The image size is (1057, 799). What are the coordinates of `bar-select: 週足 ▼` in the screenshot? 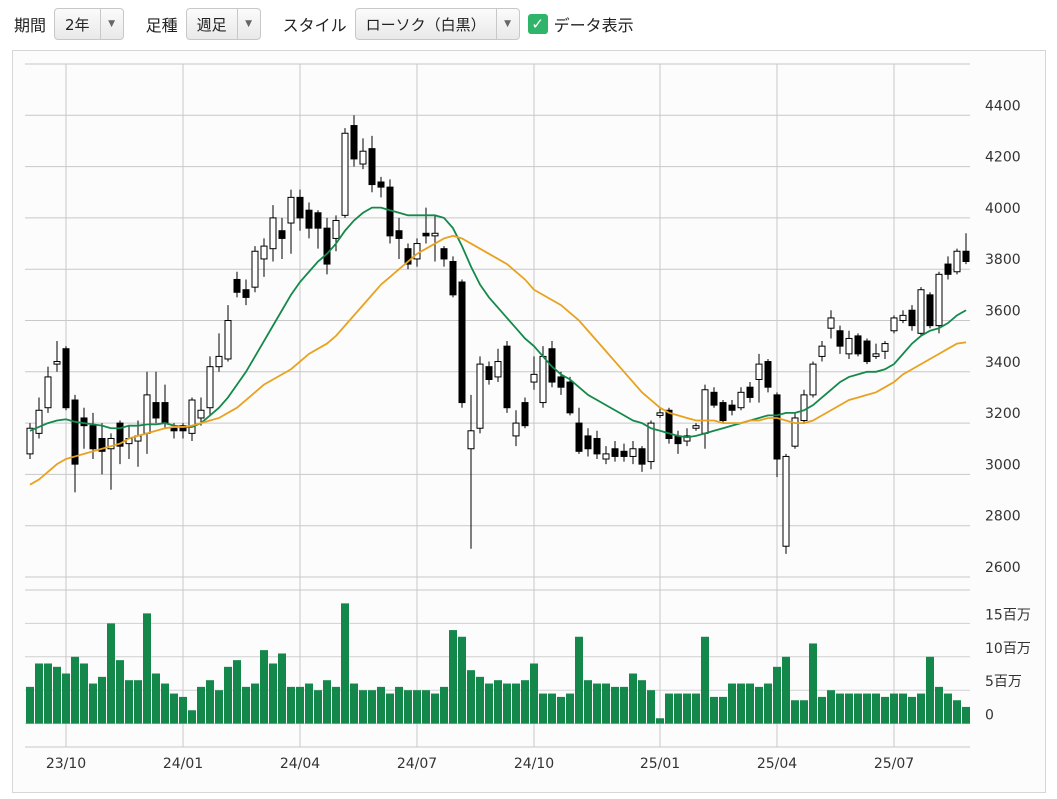 It's located at (223, 24).